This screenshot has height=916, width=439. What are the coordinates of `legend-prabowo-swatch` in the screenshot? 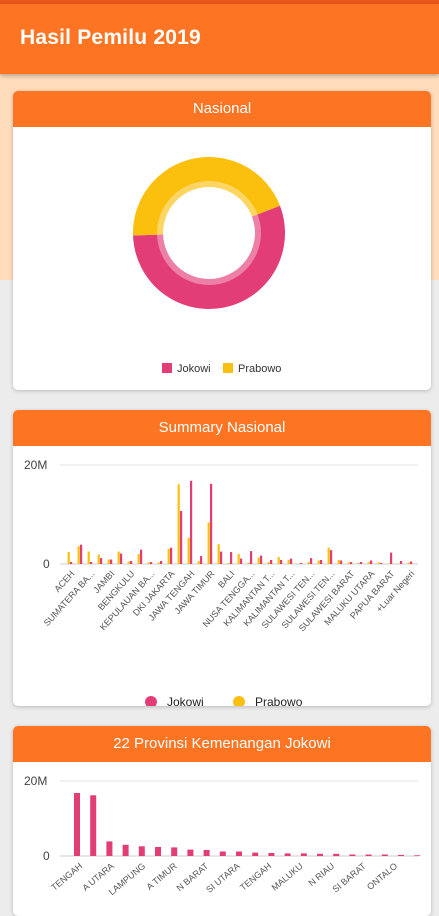 It's located at (228, 368).